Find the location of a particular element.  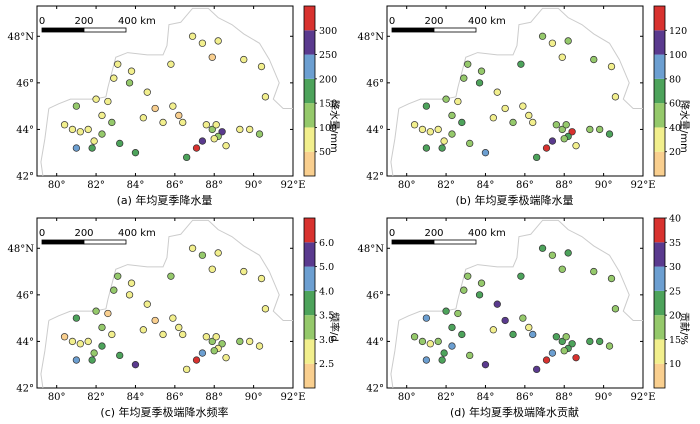

colorbar-tick-label: 3.0 is located at coordinates (326, 340).